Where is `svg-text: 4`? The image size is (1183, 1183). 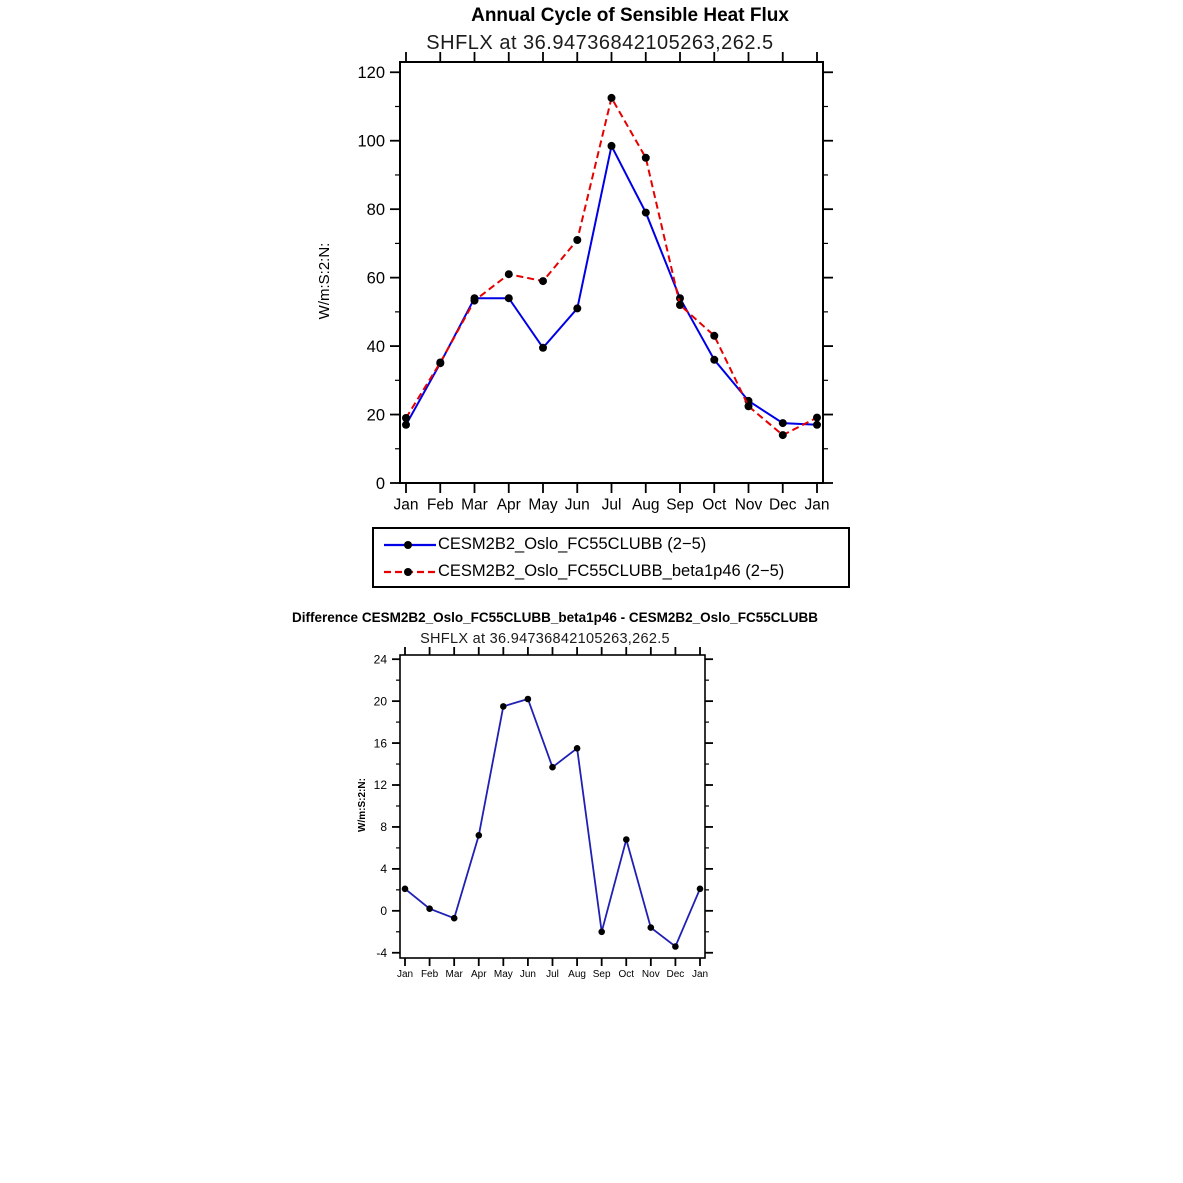 svg-text: 4 is located at coordinates (383, 869).